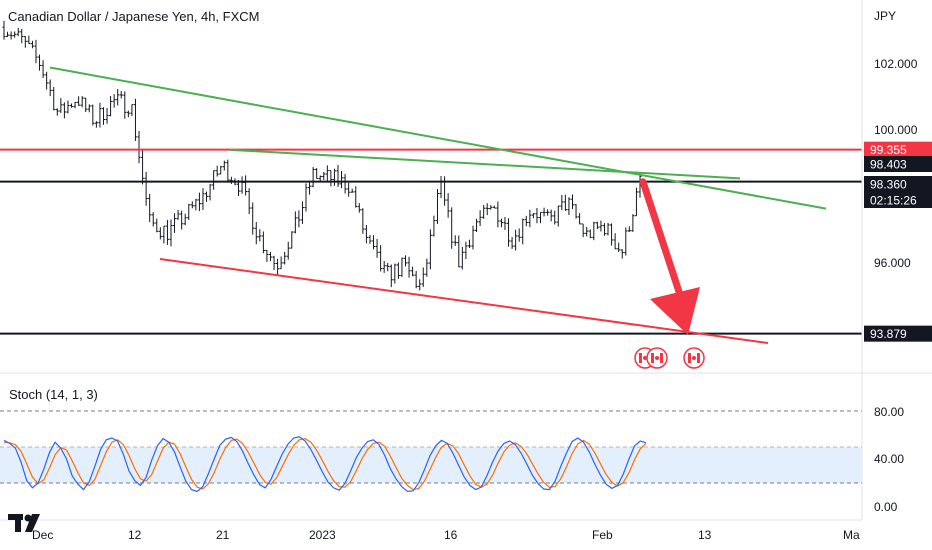 The height and width of the screenshot is (550, 932). Describe the element at coordinates (888, 185) in the screenshot. I see `svg-text: 98.360` at that location.